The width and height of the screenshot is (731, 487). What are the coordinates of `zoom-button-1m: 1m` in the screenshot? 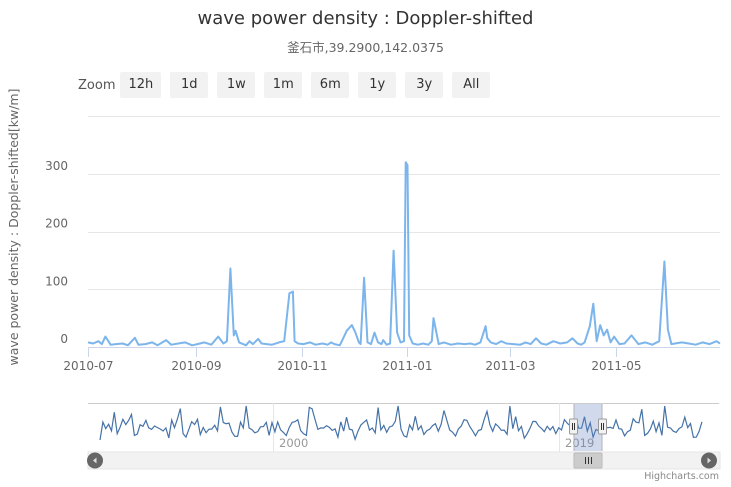 It's located at (283, 85).